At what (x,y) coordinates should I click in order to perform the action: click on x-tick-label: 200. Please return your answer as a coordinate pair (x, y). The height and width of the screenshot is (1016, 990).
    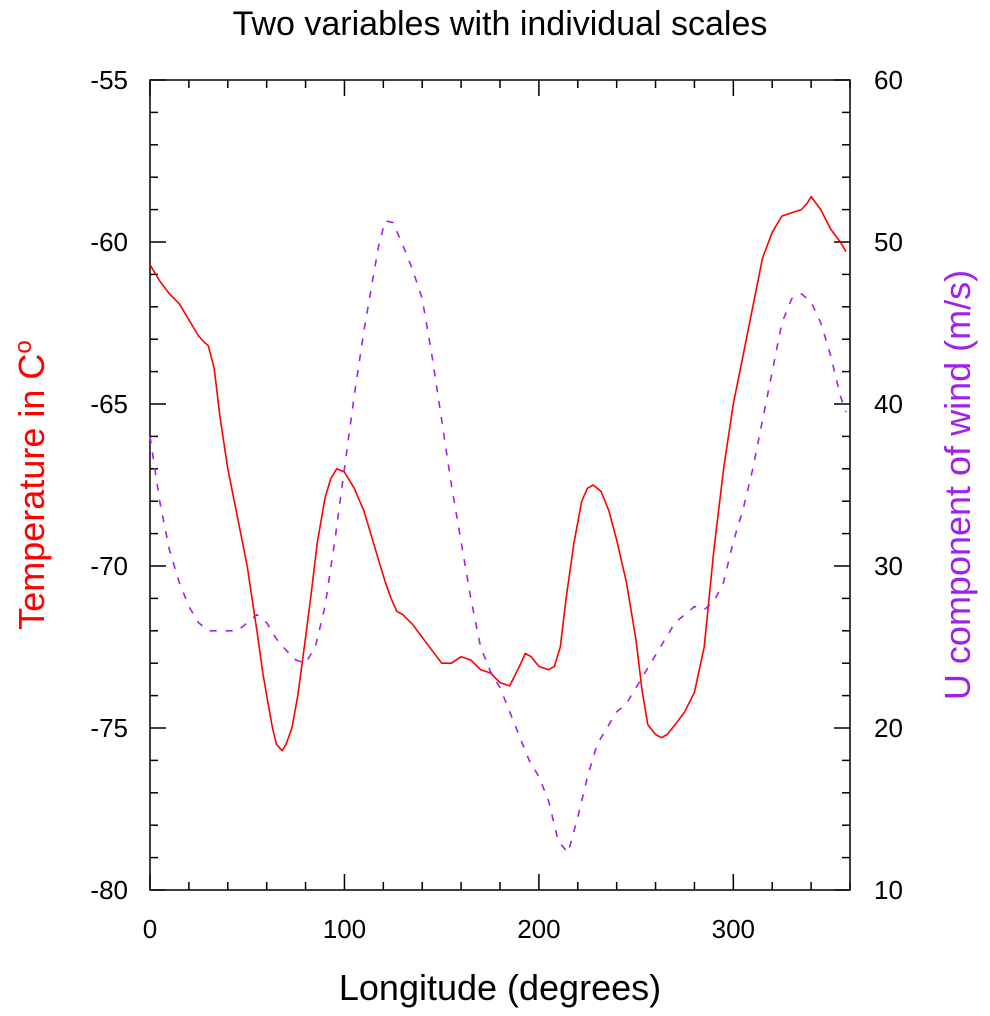
    Looking at the image, I should click on (538, 929).